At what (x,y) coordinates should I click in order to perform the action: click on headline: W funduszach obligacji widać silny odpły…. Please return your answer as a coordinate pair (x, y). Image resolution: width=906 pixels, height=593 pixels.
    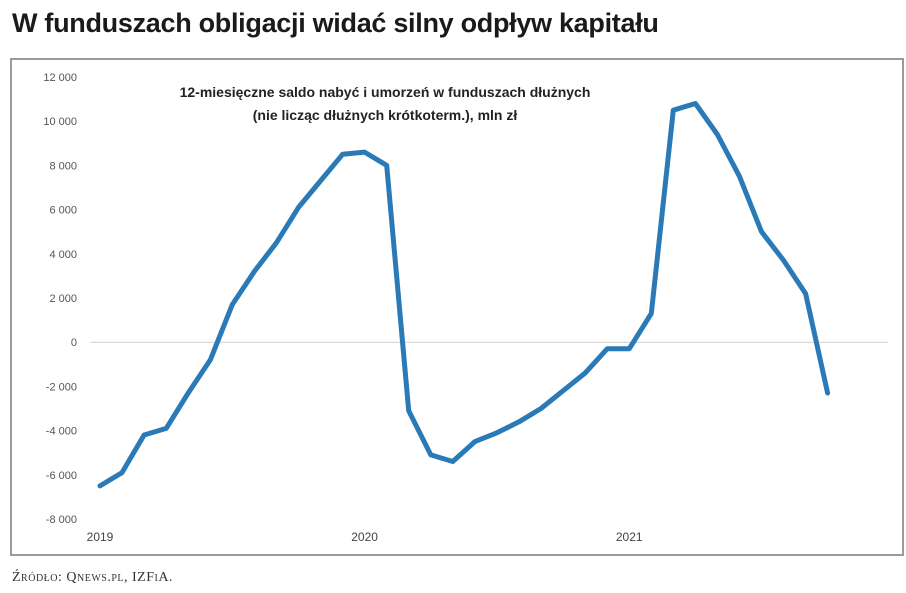
    Looking at the image, I should click on (335, 23).